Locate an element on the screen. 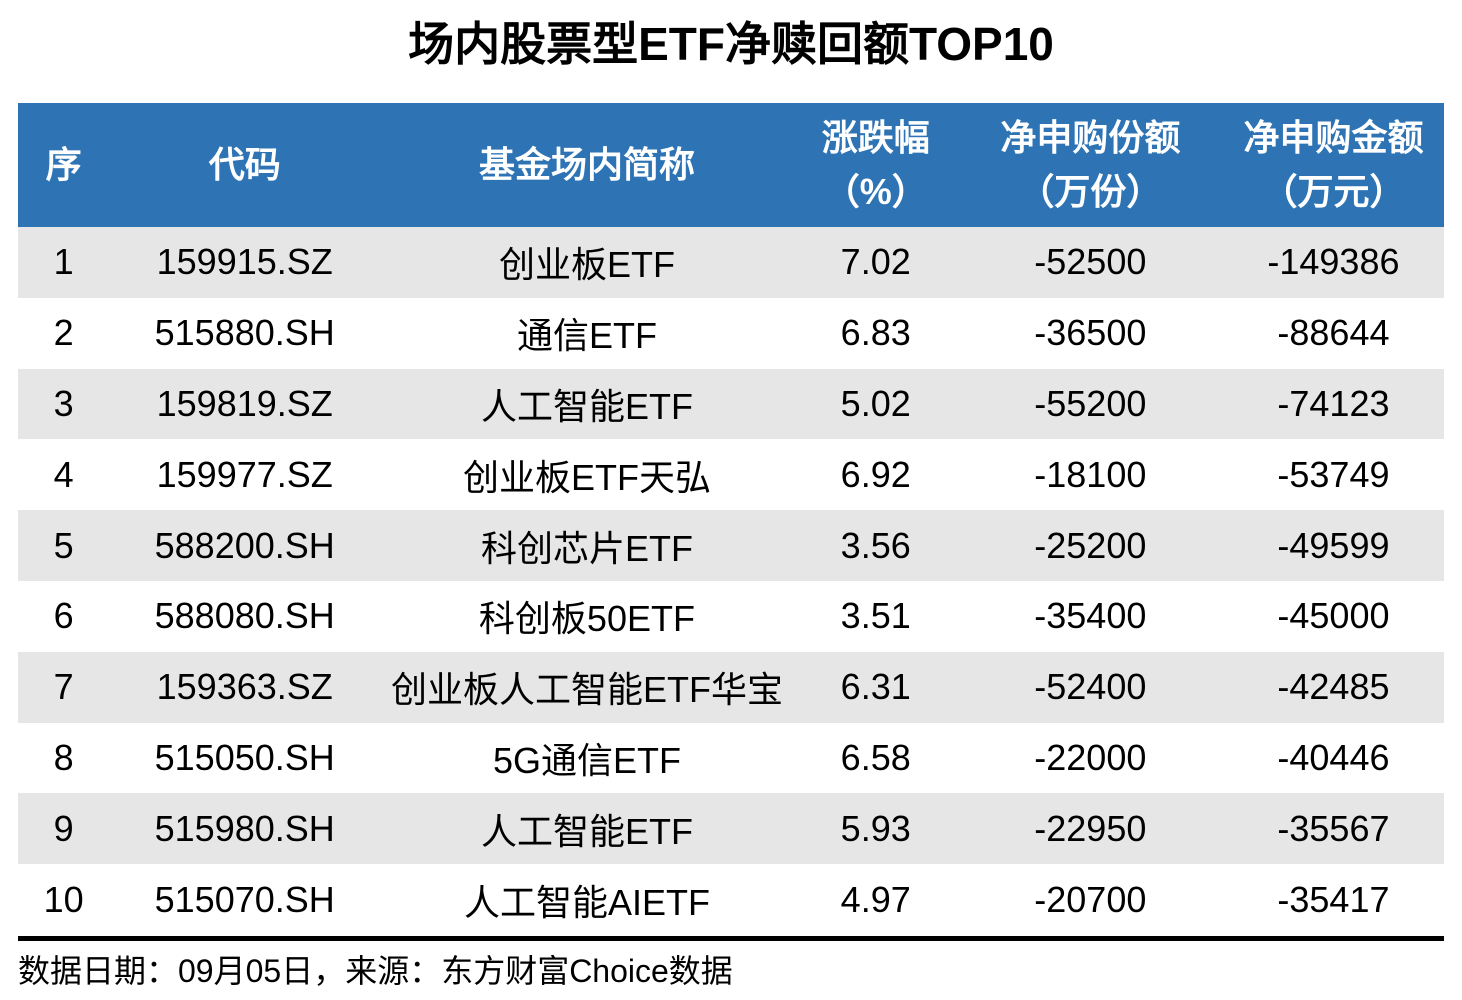  source-note: 数据日期：09月05日，来源：东方财富Choice数据 is located at coordinates (375, 971).